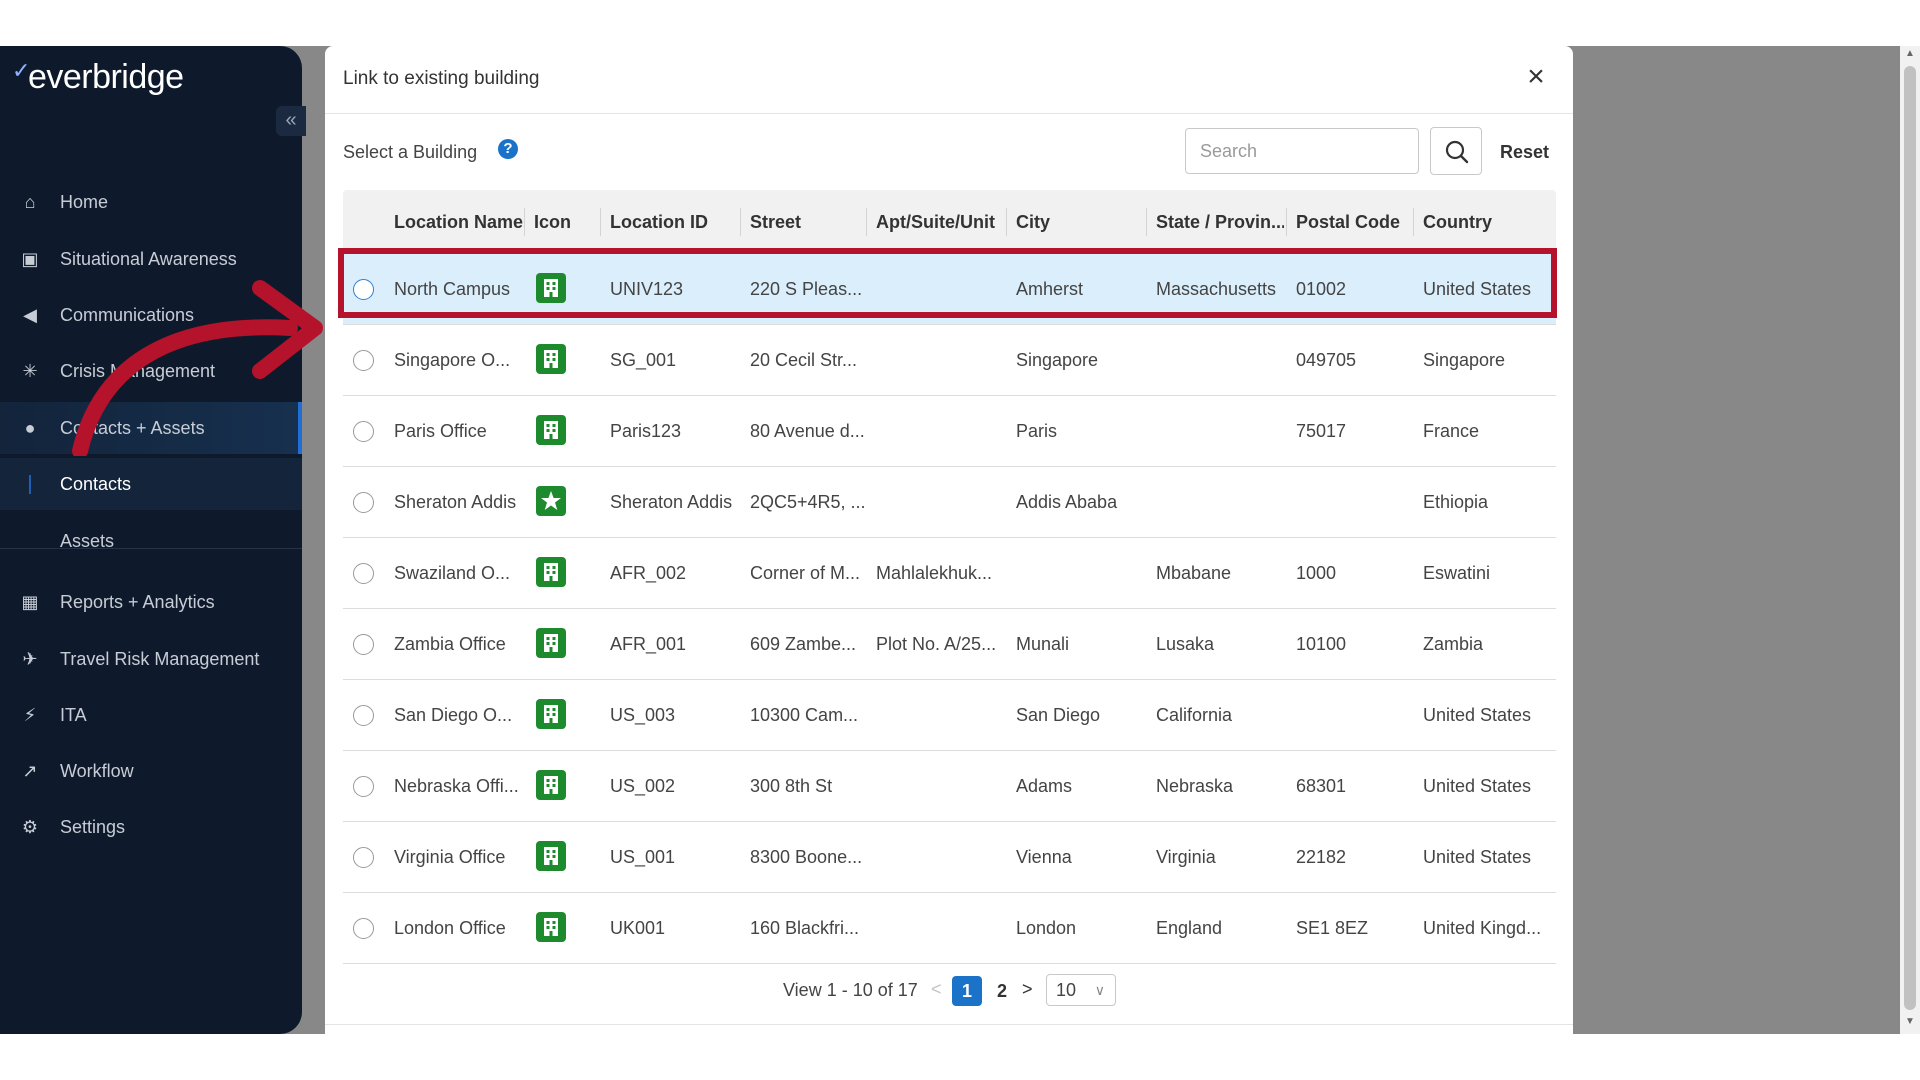 The height and width of the screenshot is (1080, 1920). What do you see at coordinates (410, 152) in the screenshot?
I see `select-building-label: Select a Building` at bounding box center [410, 152].